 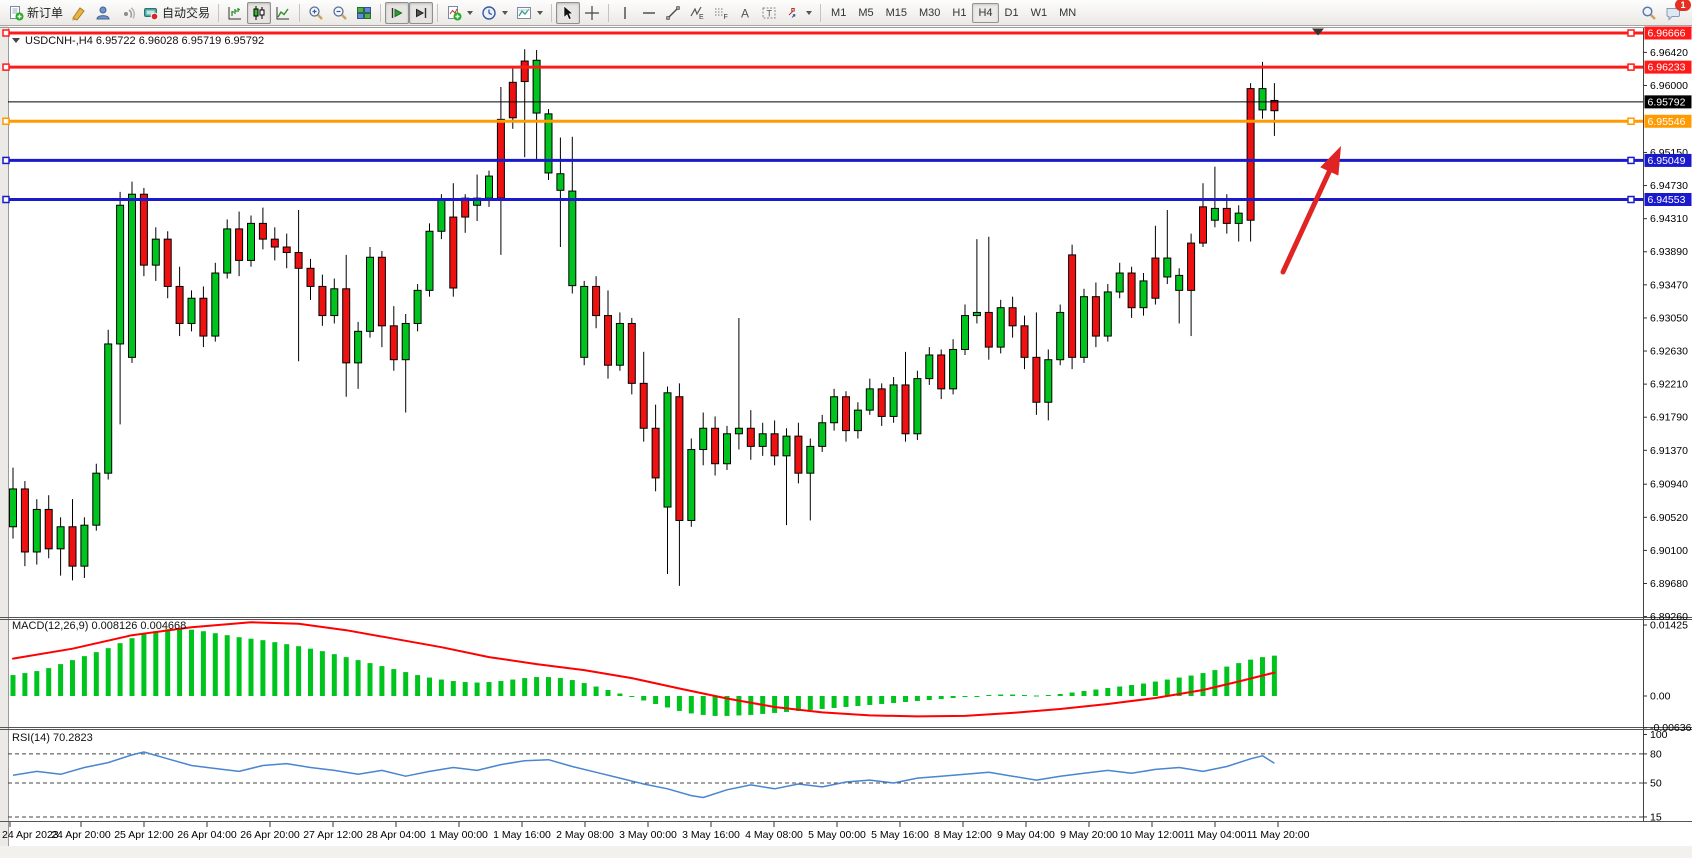 What do you see at coordinates (505, 12) in the screenshot?
I see `dropdown-caret` at bounding box center [505, 12].